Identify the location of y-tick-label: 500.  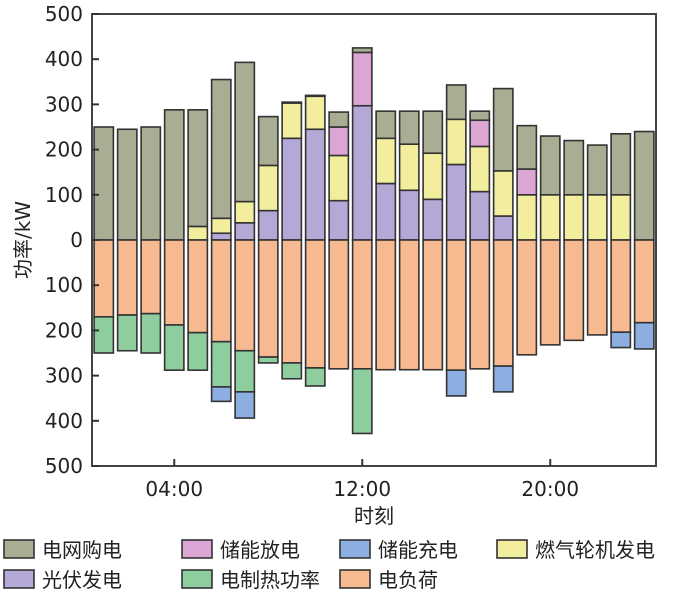
(64, 466).